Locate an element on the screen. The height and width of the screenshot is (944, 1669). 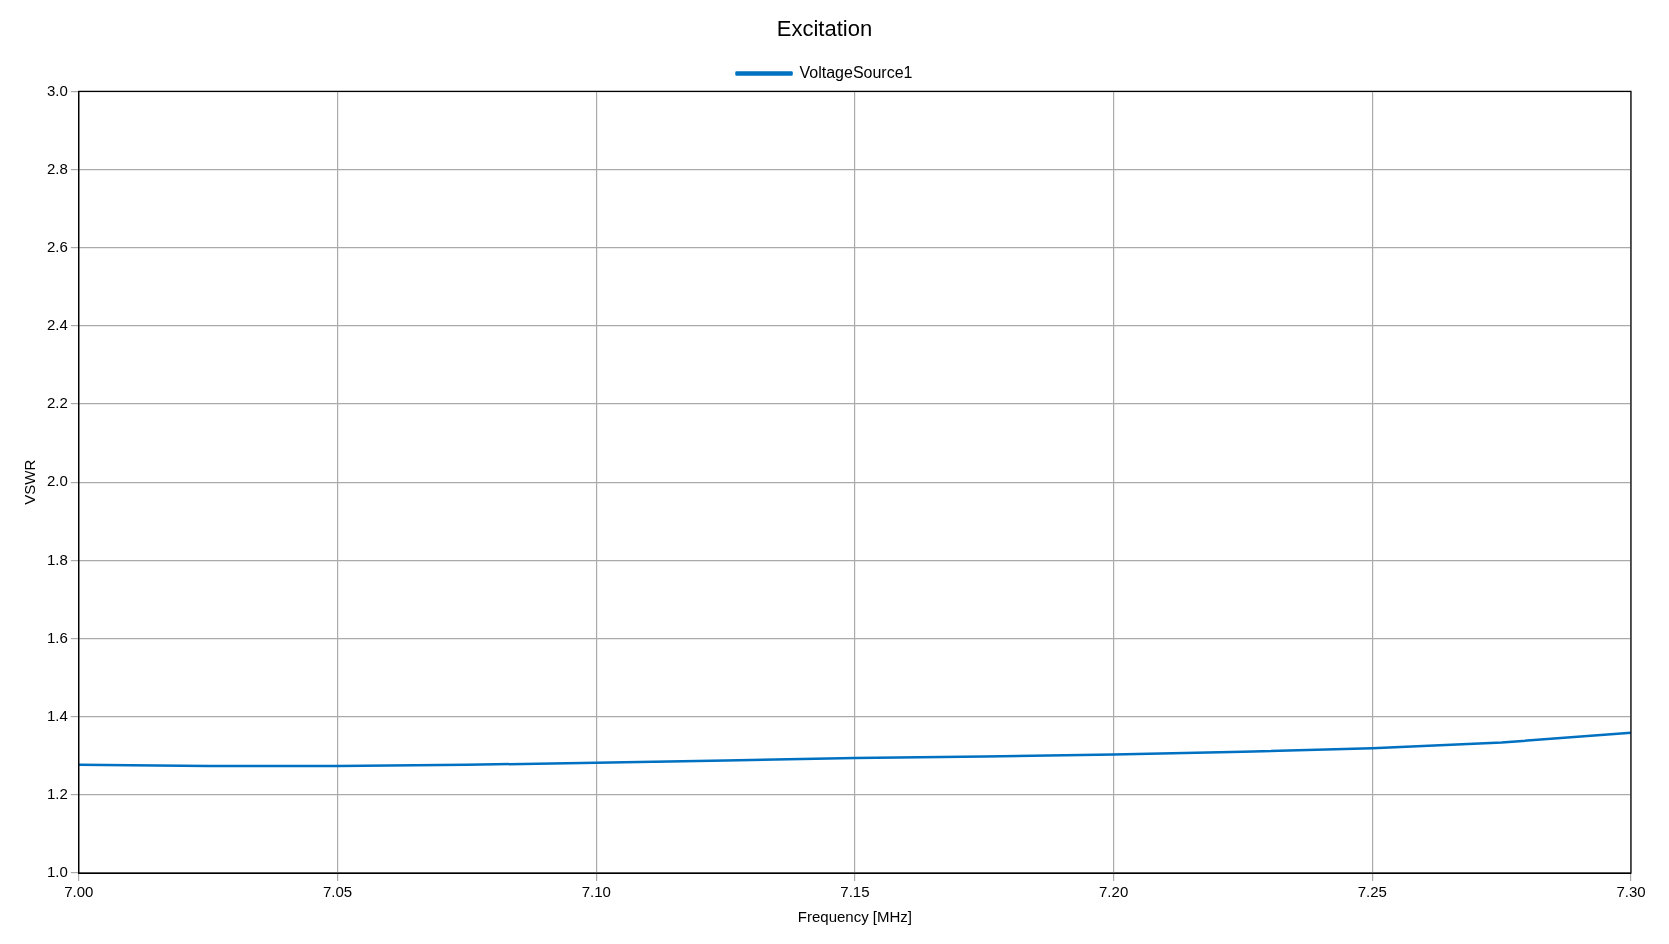
y-tick-label: 2.6 is located at coordinates (57, 246).